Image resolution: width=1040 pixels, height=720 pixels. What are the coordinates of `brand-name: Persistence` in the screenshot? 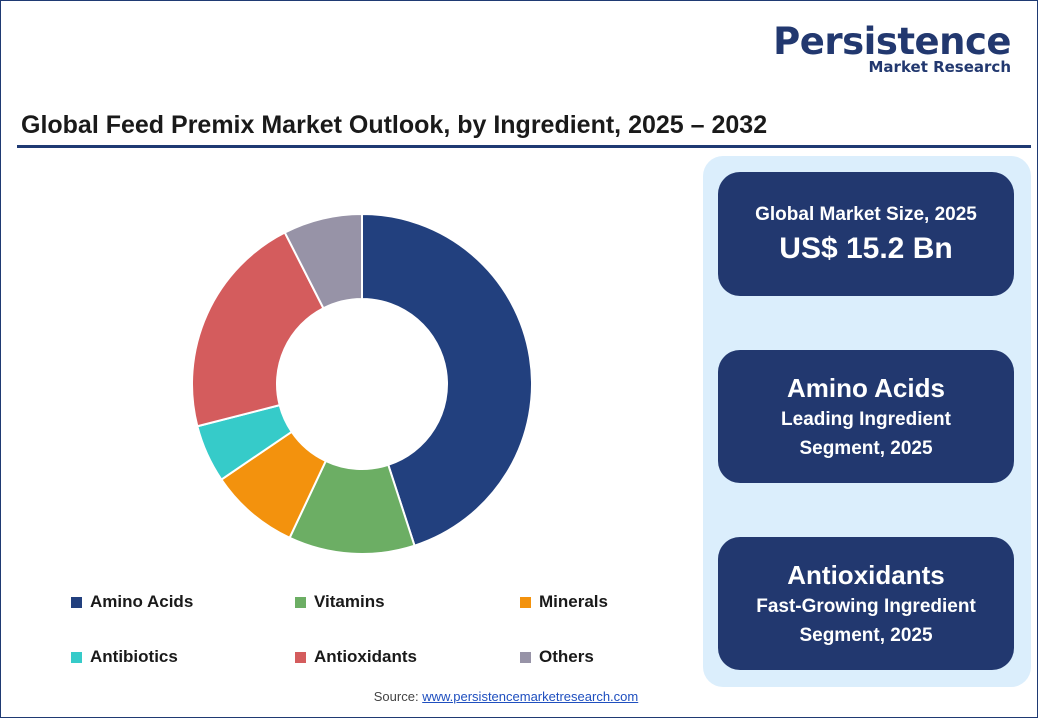 It's located at (892, 41).